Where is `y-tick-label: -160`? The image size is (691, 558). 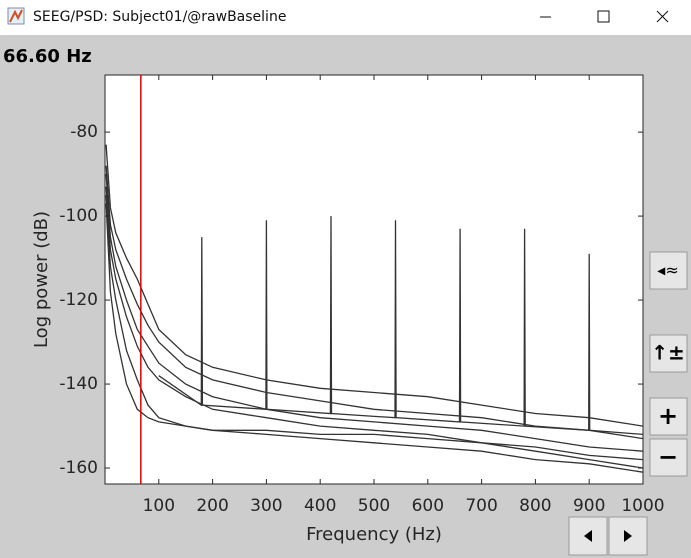
y-tick-label: -160 is located at coordinates (78, 468).